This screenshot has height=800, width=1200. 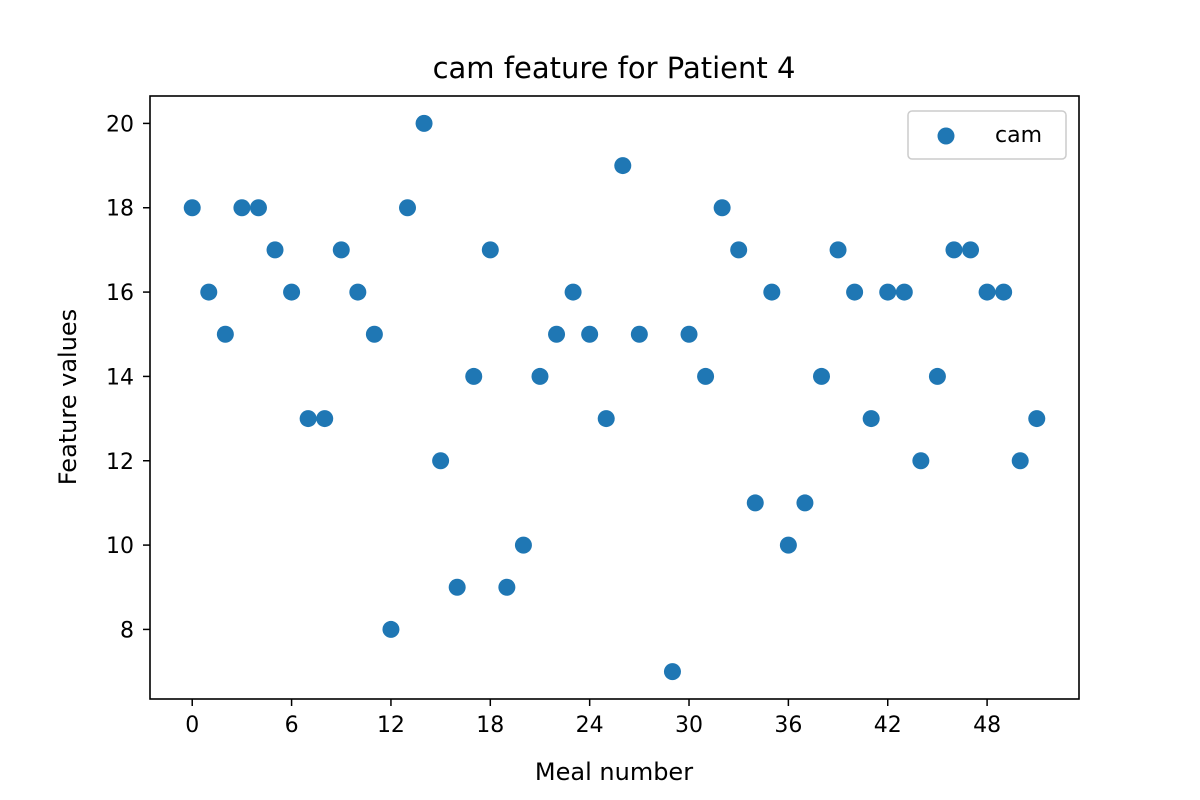 What do you see at coordinates (120, 546) in the screenshot?
I see `y-tick-label: 10` at bounding box center [120, 546].